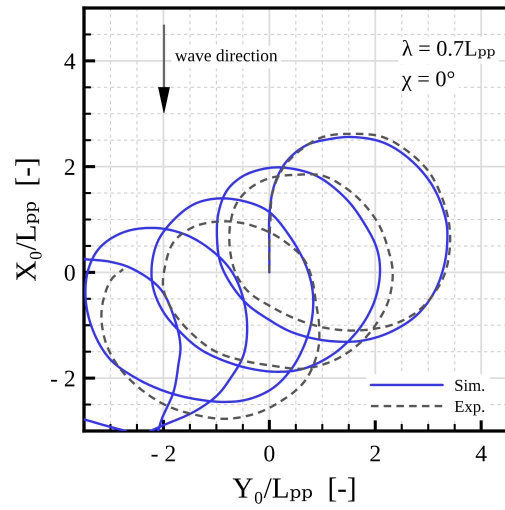 This screenshot has width=505, height=510. What do you see at coordinates (293, 490) in the screenshot?
I see `x-axis-title: Y₀/Lₚₚ [-]` at bounding box center [293, 490].